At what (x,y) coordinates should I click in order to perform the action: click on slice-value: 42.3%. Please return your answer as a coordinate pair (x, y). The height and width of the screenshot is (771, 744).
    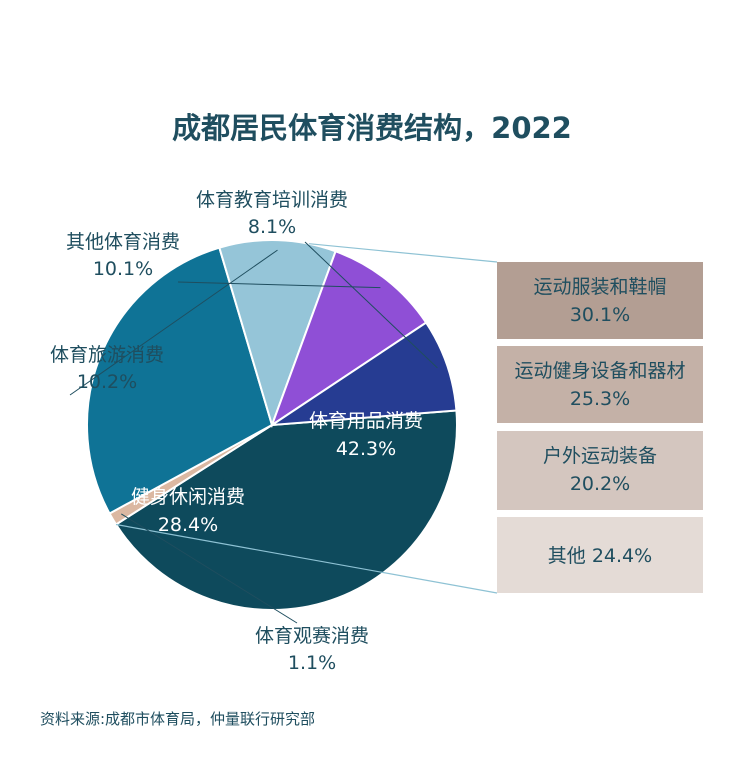
    Looking at the image, I should click on (366, 449).